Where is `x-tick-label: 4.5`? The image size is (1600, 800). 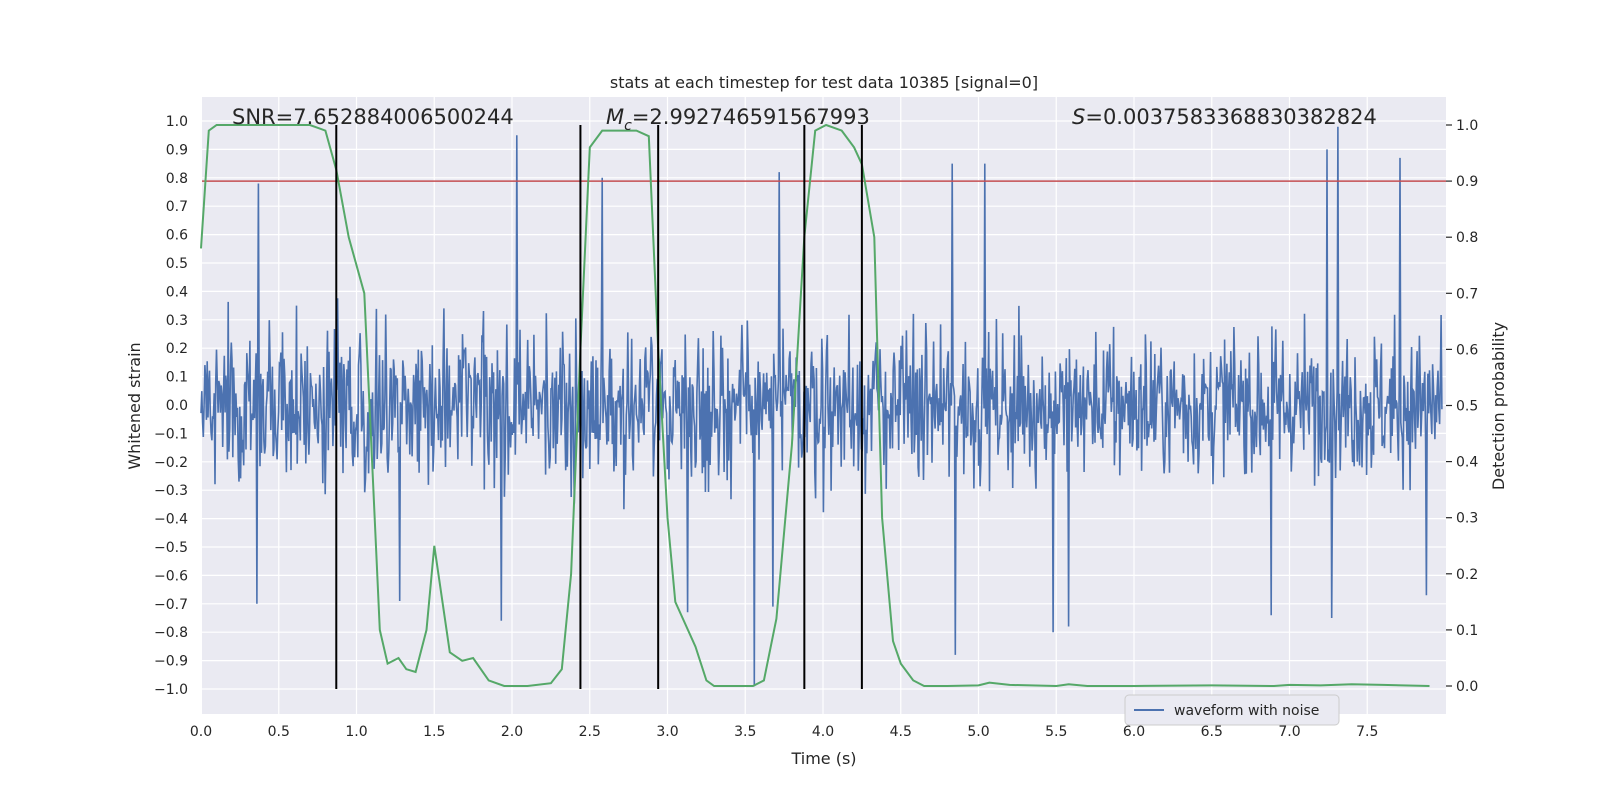 x-tick-label: 4.5 is located at coordinates (901, 732).